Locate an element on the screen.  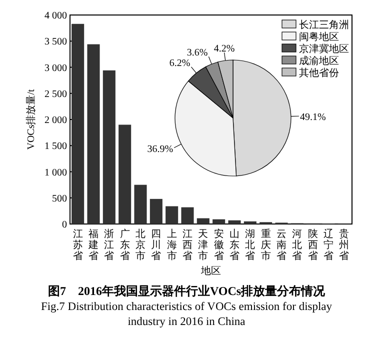
x-tick-label: 陕西省 is located at coordinates (313, 245).